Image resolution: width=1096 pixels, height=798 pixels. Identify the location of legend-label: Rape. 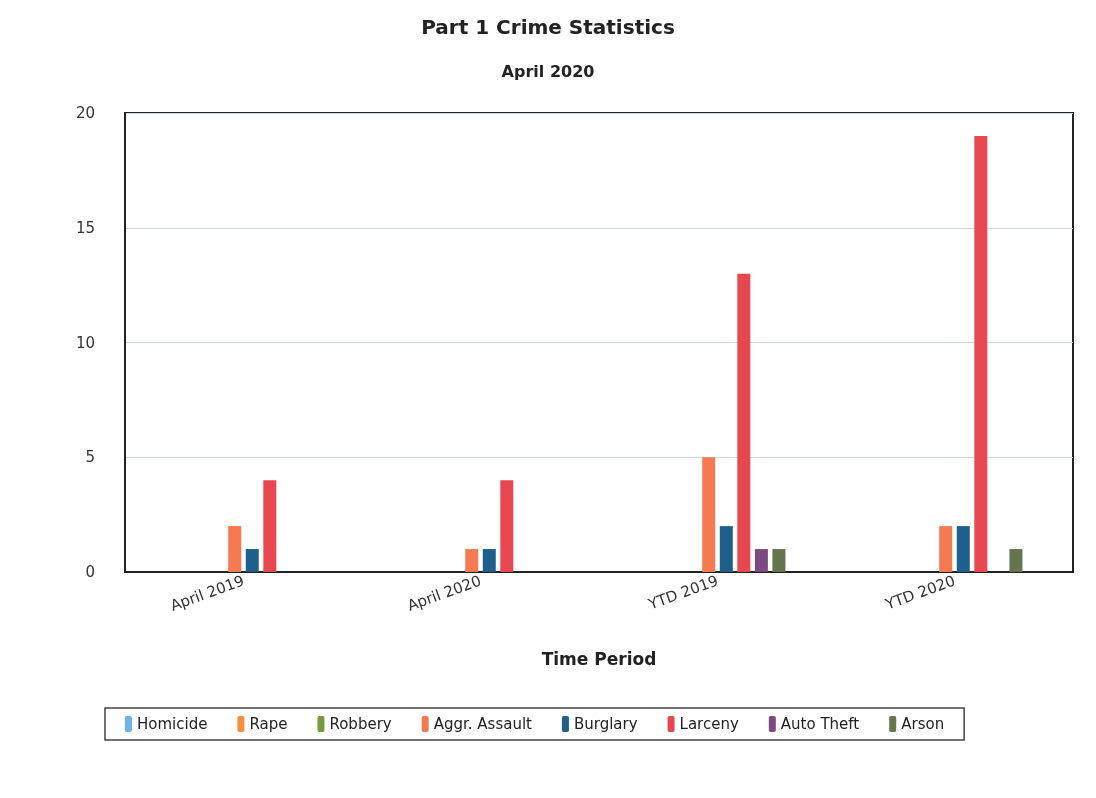
(268, 724).